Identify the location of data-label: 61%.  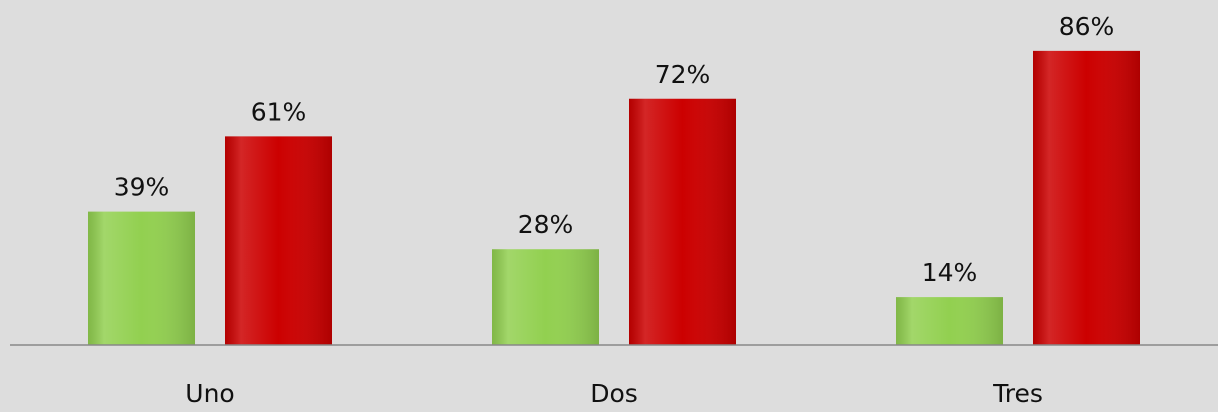
(279, 111).